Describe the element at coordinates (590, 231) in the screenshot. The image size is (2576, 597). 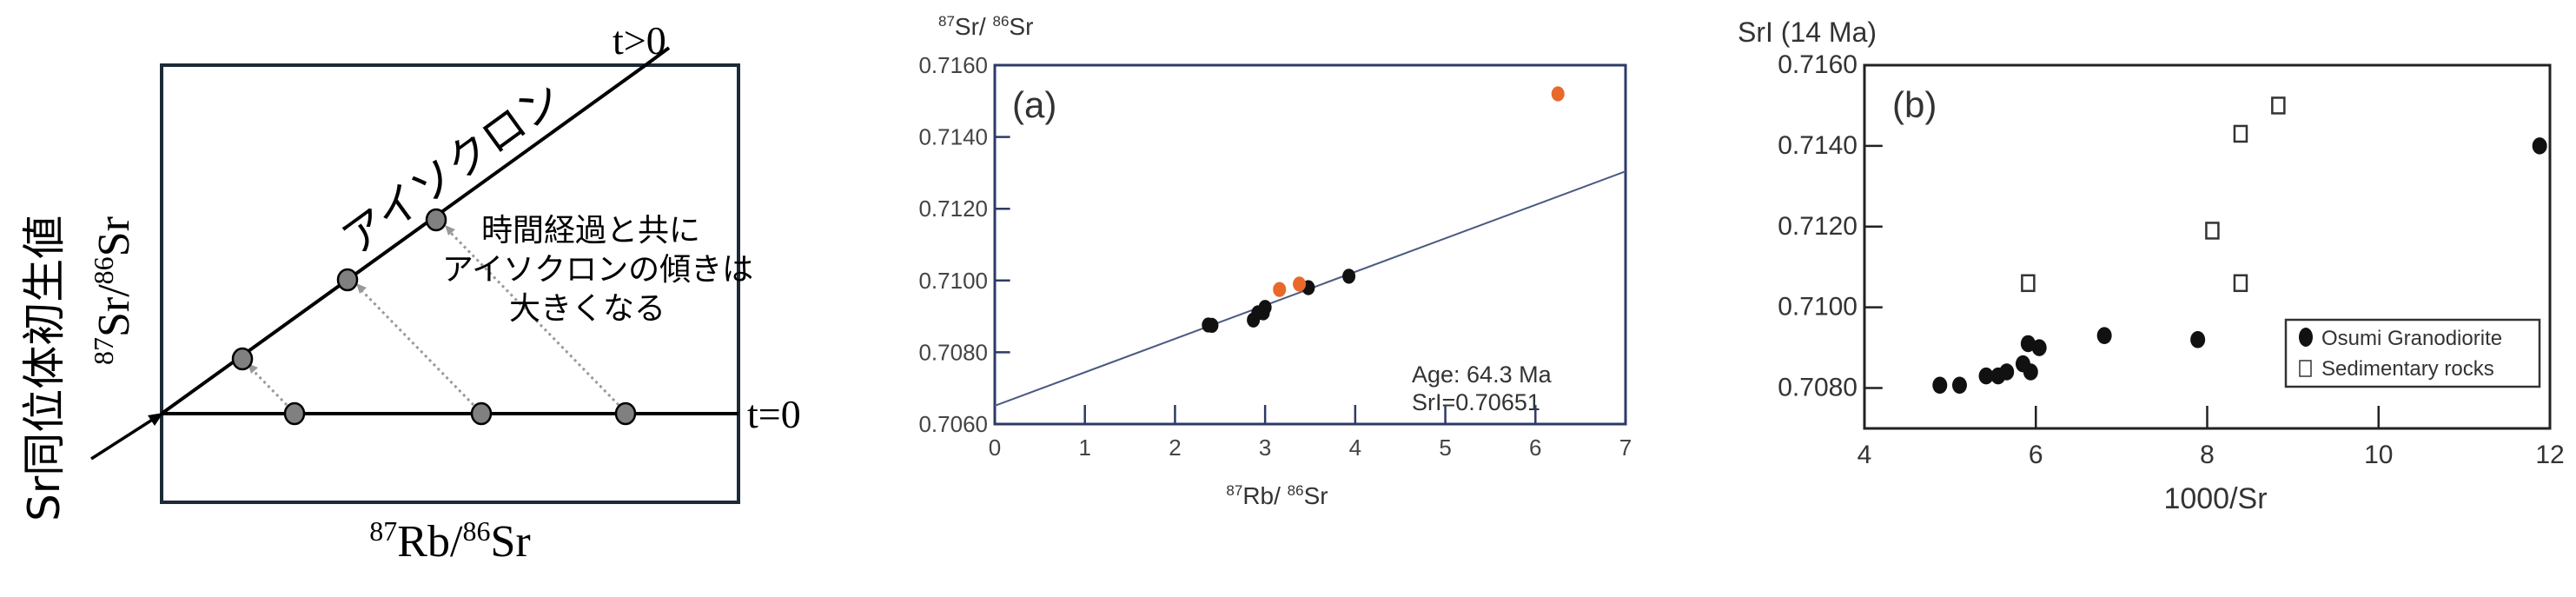
I see `annotation-line: 時間経過と共に` at that location.